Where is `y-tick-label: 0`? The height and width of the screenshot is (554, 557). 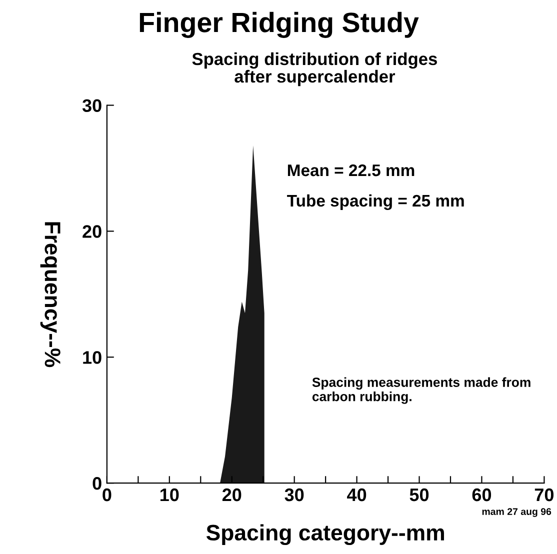 y-tick-label: 0 is located at coordinates (97, 483).